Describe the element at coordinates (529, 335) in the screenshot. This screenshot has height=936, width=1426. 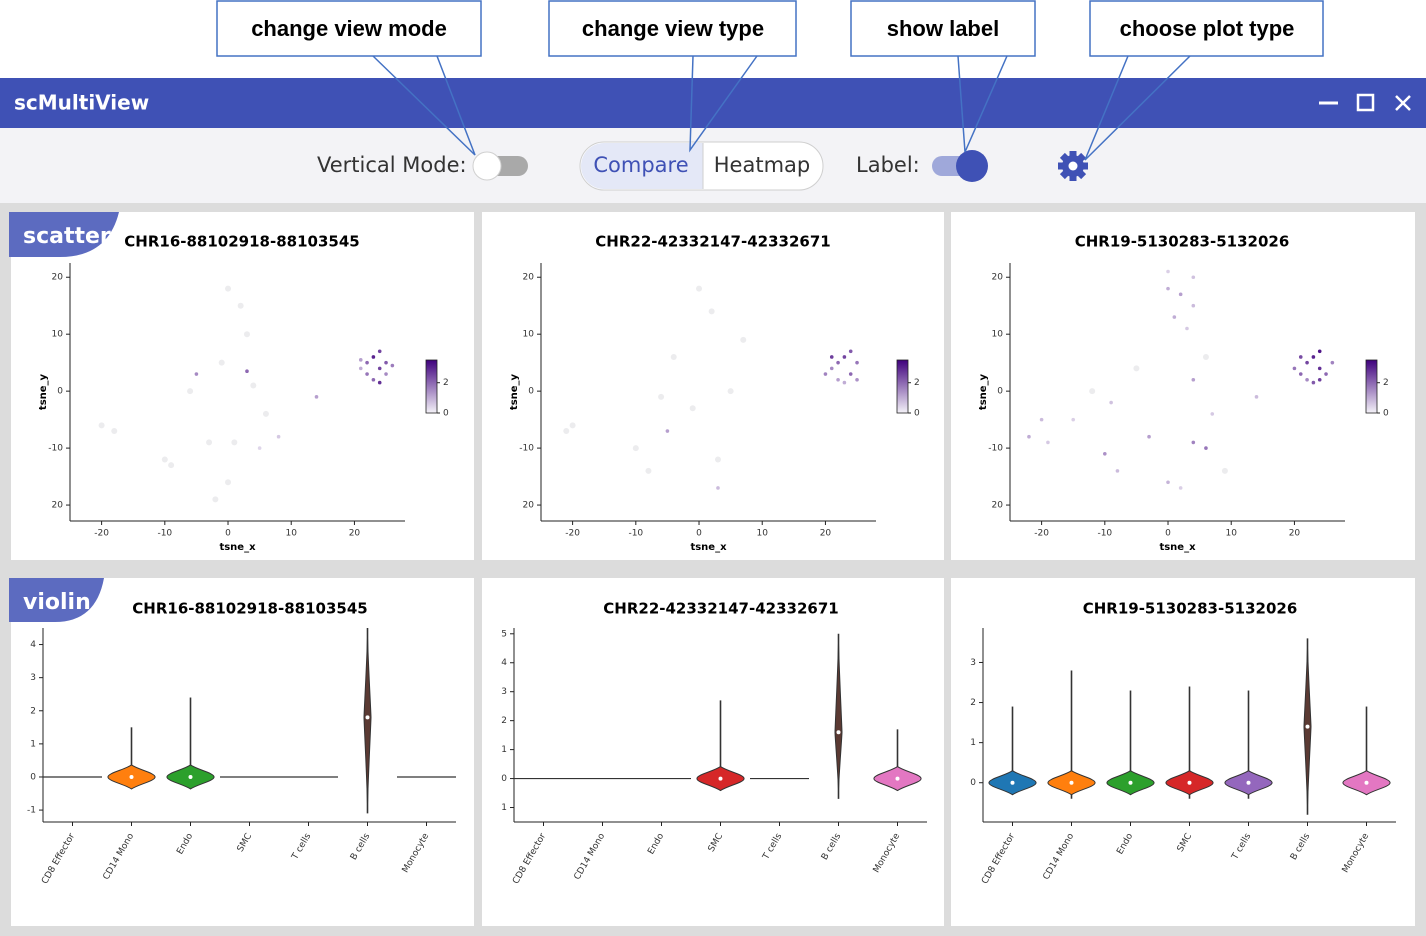
I see `y-tick-label: 10` at that location.